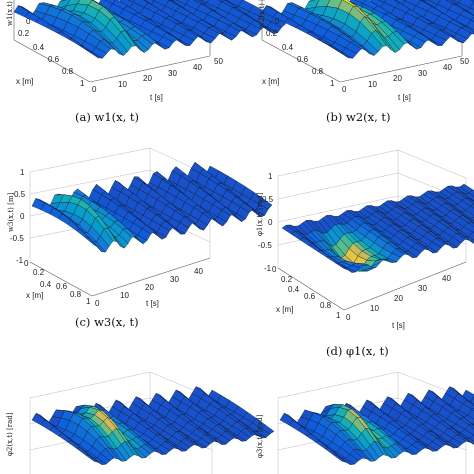 The height and width of the screenshot is (474, 474). What do you see at coordinates (124, 295) in the screenshot?
I see `panel-c-ttick: 10` at bounding box center [124, 295].